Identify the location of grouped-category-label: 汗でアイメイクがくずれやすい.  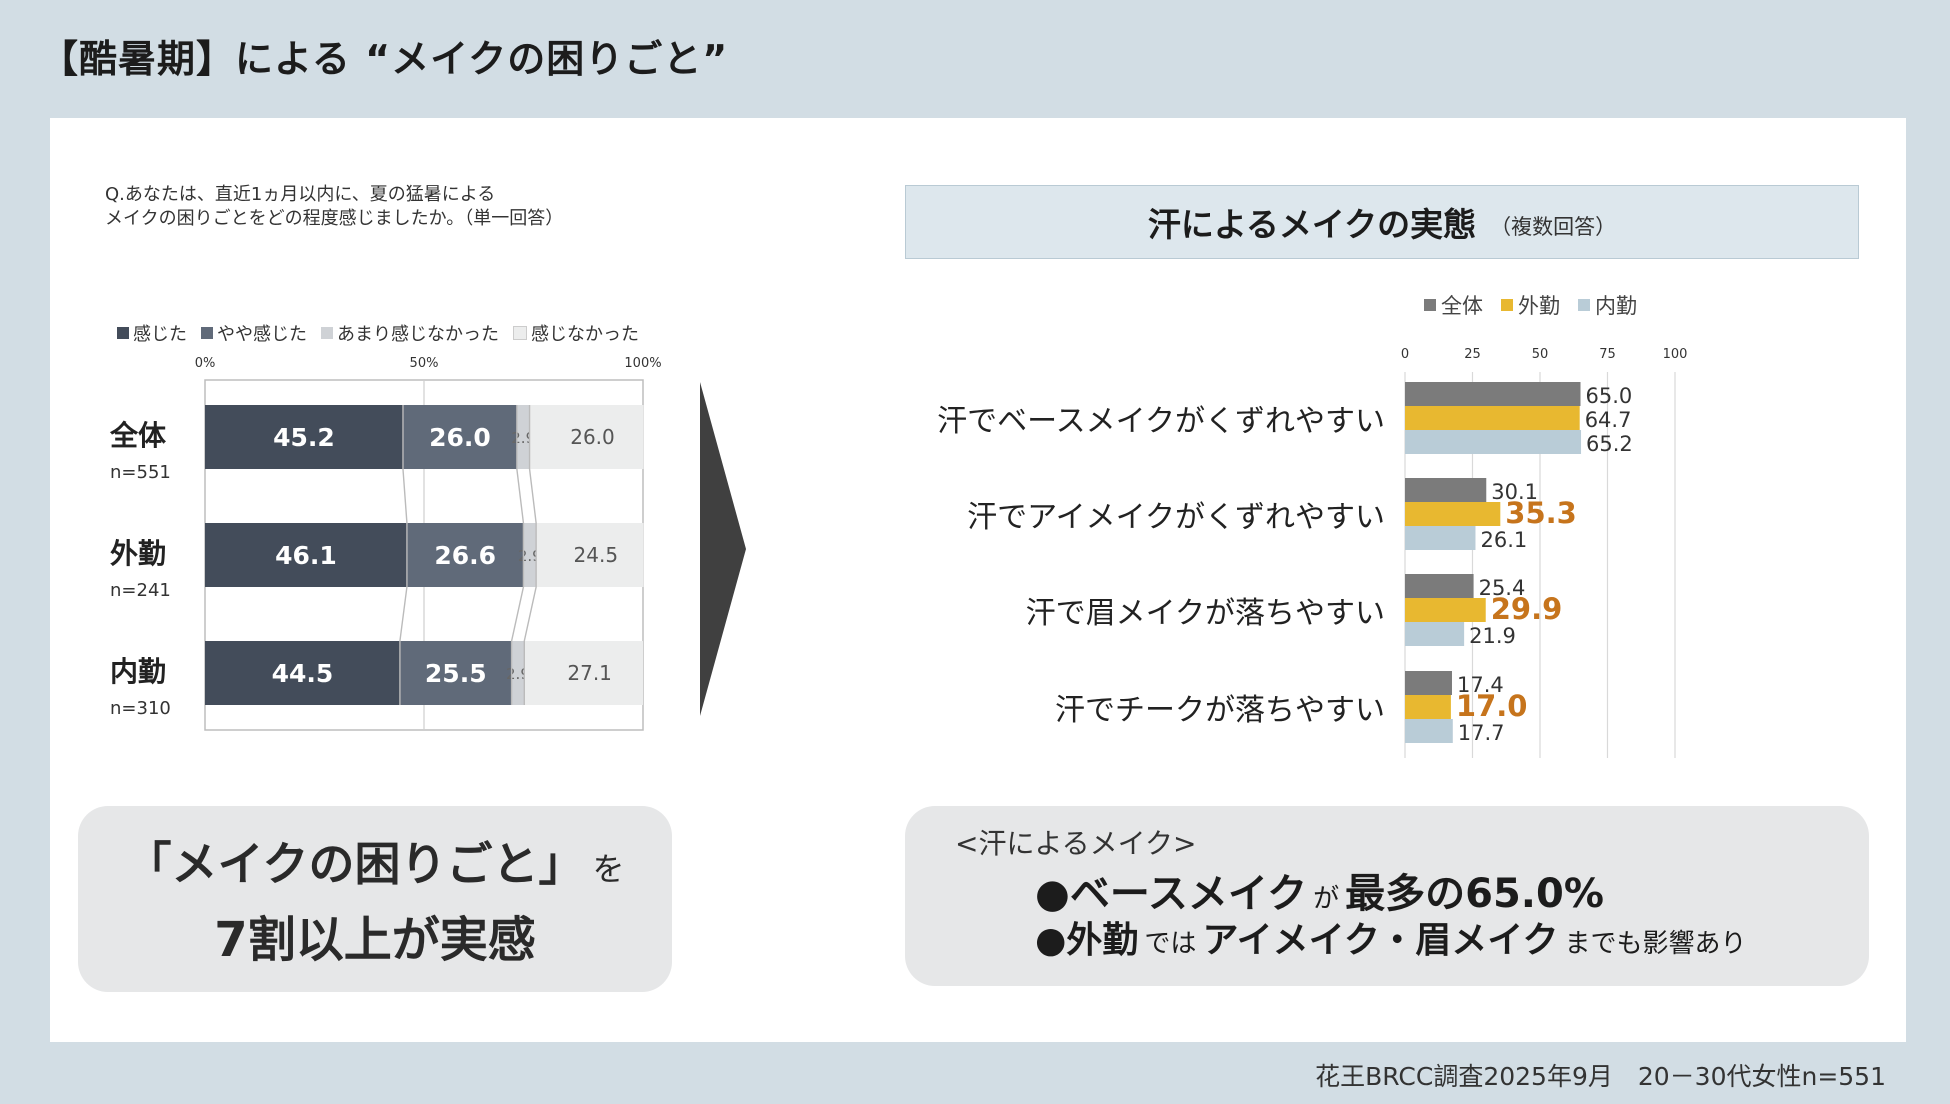
(1176, 517).